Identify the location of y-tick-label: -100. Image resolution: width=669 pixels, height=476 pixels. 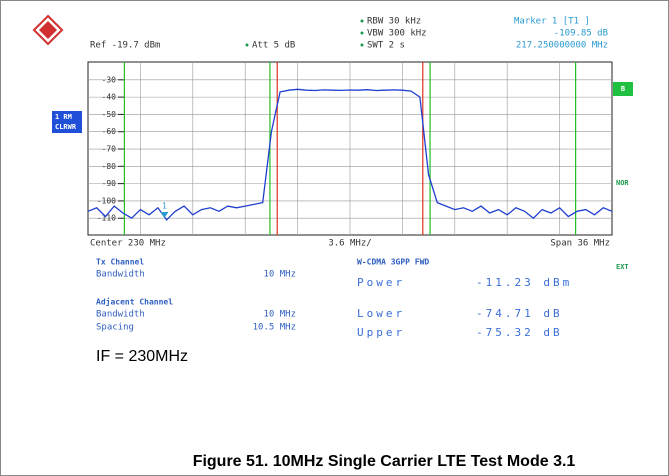
(106, 200).